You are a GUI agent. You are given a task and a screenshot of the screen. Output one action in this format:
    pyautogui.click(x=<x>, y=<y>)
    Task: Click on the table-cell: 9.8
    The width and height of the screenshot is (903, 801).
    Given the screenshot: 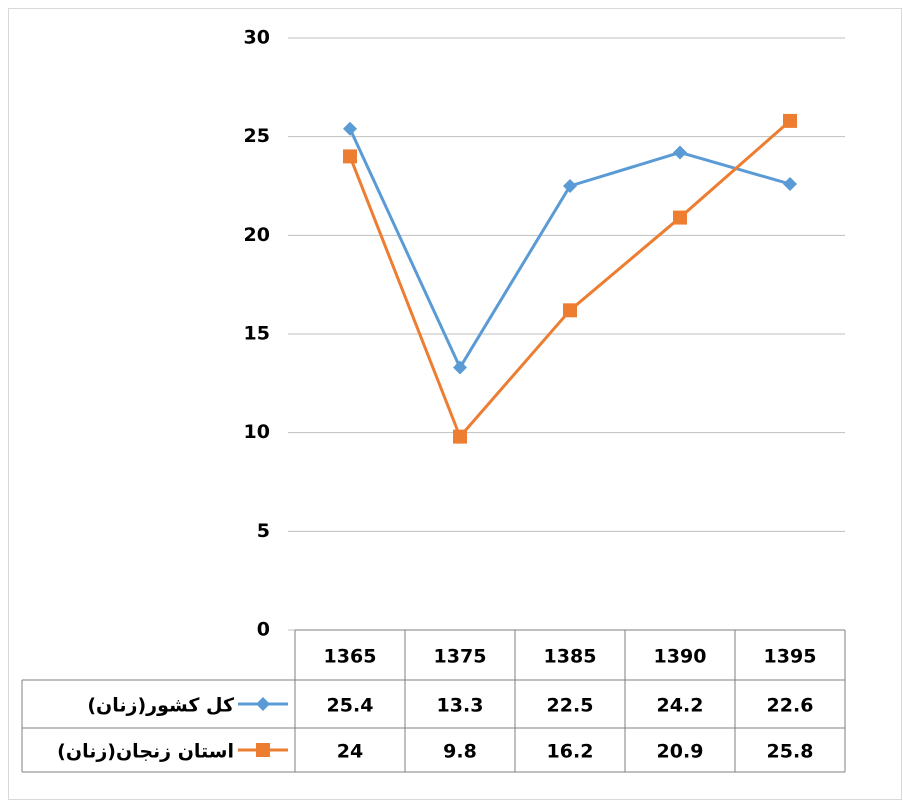 What is the action you would take?
    pyautogui.click(x=460, y=752)
    